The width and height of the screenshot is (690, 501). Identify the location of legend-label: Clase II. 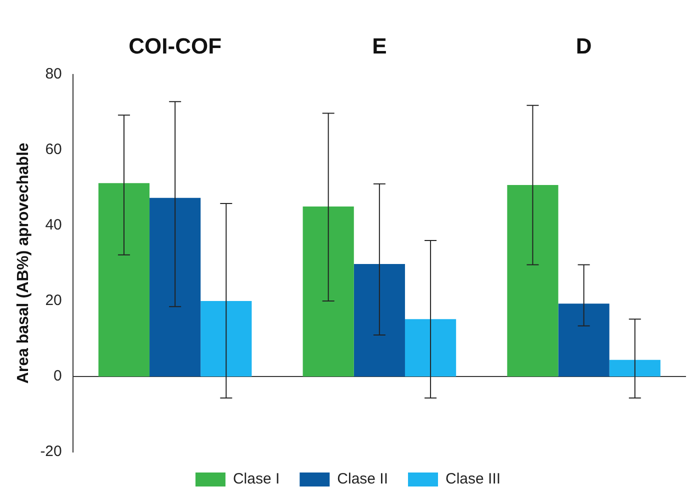
(362, 479).